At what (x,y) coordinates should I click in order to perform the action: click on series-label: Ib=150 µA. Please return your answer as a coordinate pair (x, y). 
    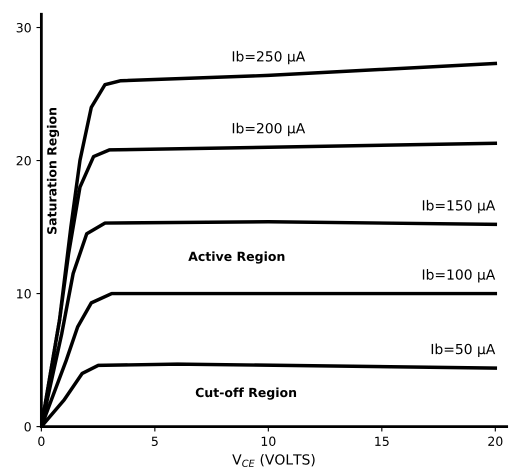
    Looking at the image, I should click on (459, 207).